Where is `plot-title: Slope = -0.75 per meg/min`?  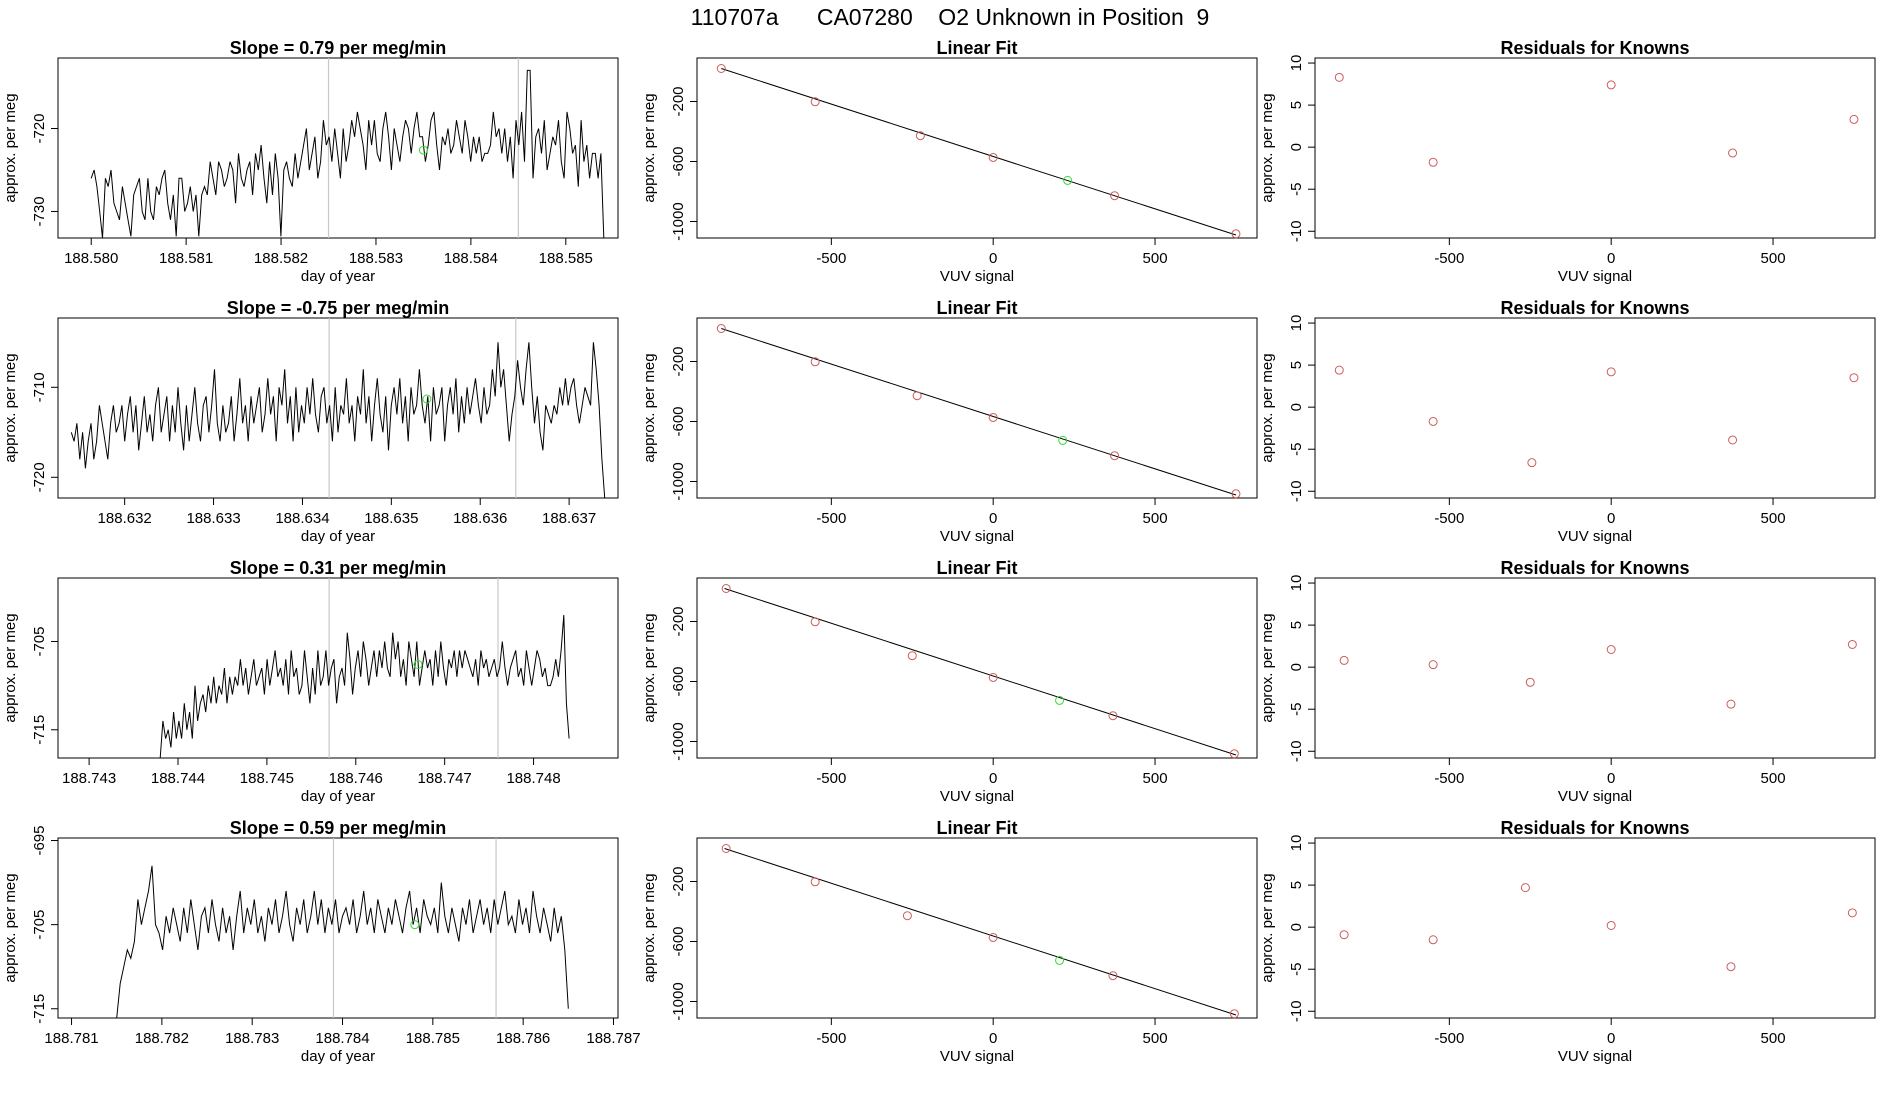 plot-title: Slope = -0.75 per meg/min is located at coordinates (338, 308).